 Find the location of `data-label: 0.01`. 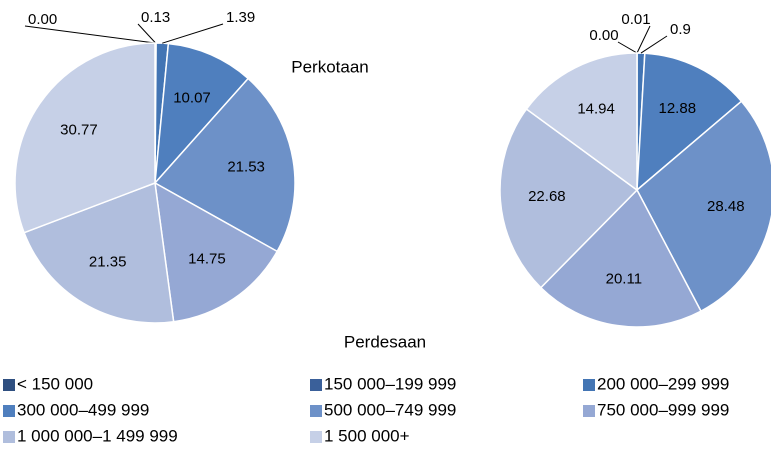

data-label: 0.01 is located at coordinates (635, 19).